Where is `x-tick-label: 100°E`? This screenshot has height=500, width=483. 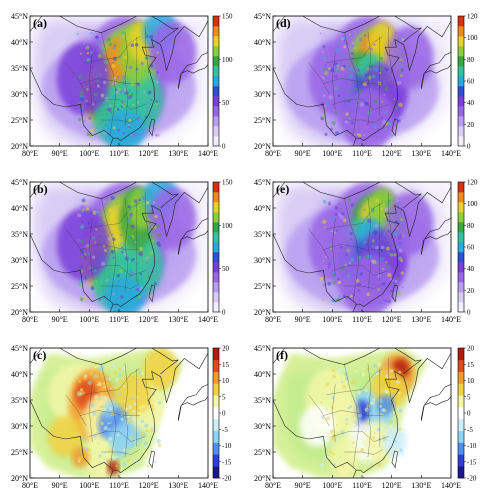
x-tick-label: 100°E is located at coordinates (89, 485).